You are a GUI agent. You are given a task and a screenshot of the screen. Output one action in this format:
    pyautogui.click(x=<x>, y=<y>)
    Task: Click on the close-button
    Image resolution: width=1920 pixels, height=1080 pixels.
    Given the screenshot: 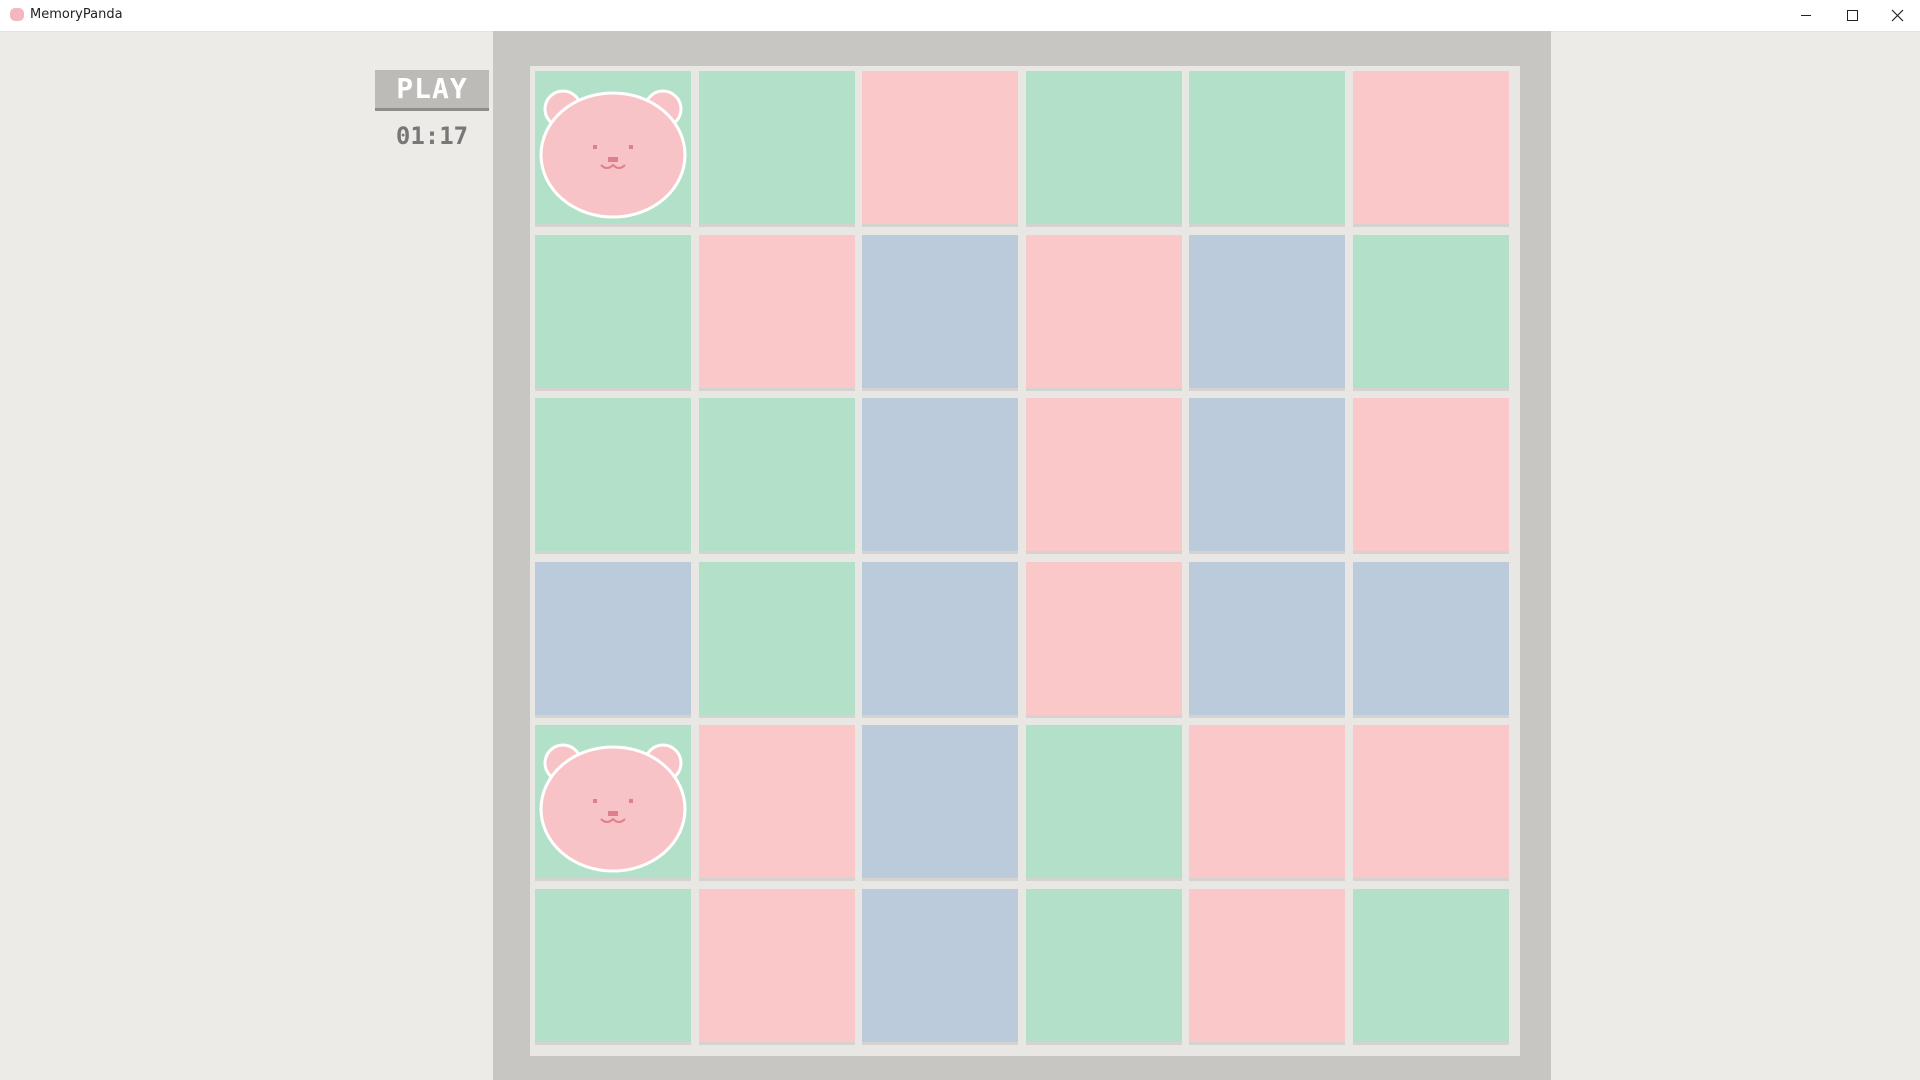 What is the action you would take?
    pyautogui.click(x=1897, y=15)
    